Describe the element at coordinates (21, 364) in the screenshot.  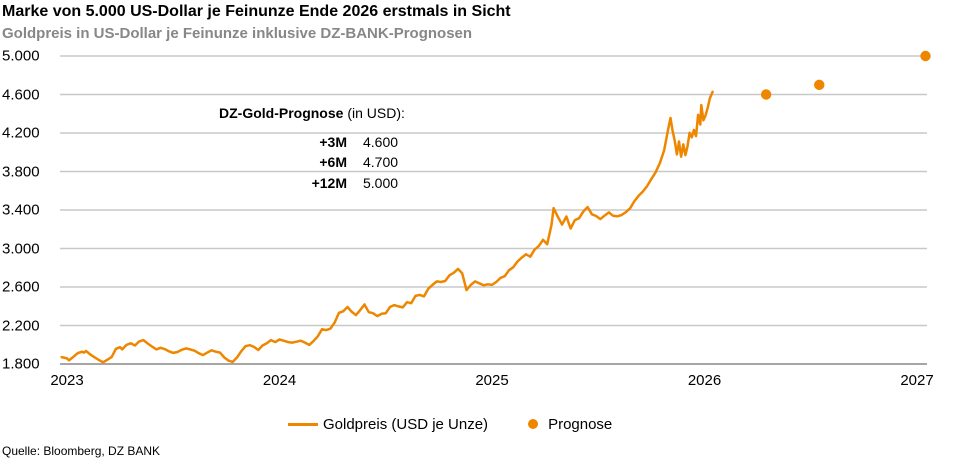
I see `y-axis-tick-label: 1.800` at that location.